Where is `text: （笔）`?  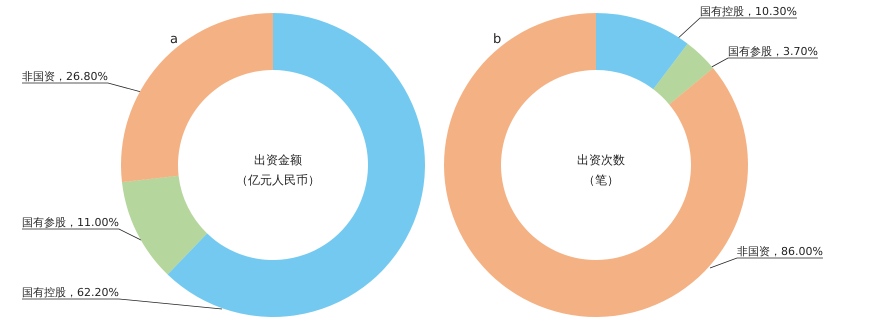 text: （笔） is located at coordinates (601, 180).